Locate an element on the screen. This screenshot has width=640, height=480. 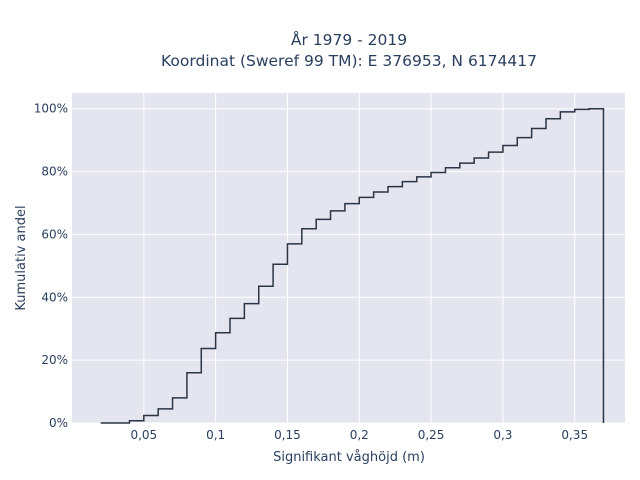
y-axis-ticks: 0% 20% 40% 60% 80% 100% is located at coordinates (51, 266).